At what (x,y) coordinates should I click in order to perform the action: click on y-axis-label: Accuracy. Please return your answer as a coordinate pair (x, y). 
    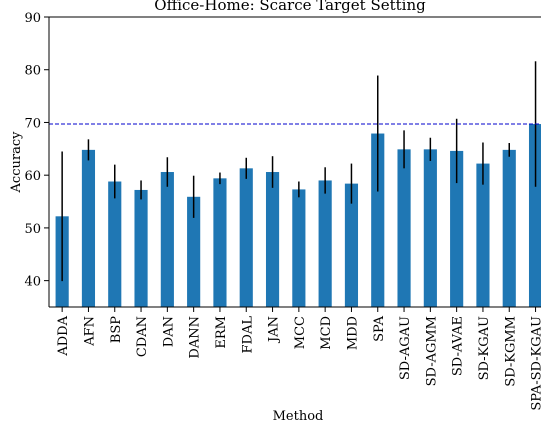
    Looking at the image, I should click on (16, 162).